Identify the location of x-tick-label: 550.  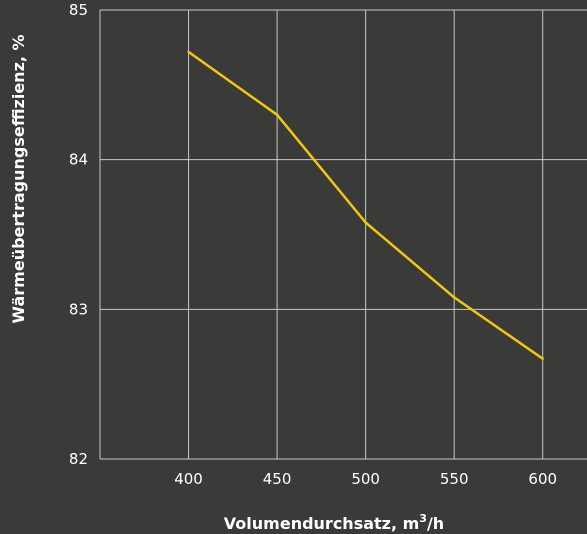
(454, 479).